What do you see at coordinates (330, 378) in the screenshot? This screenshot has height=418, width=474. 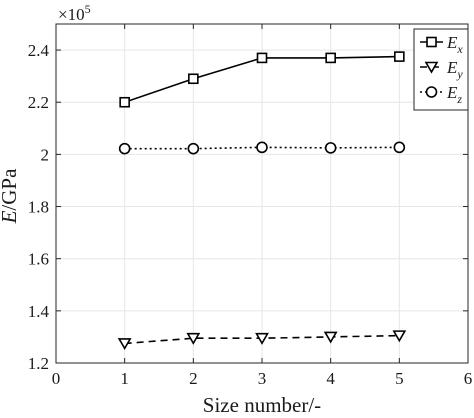 I see `x-tick-label: 4` at bounding box center [330, 378].